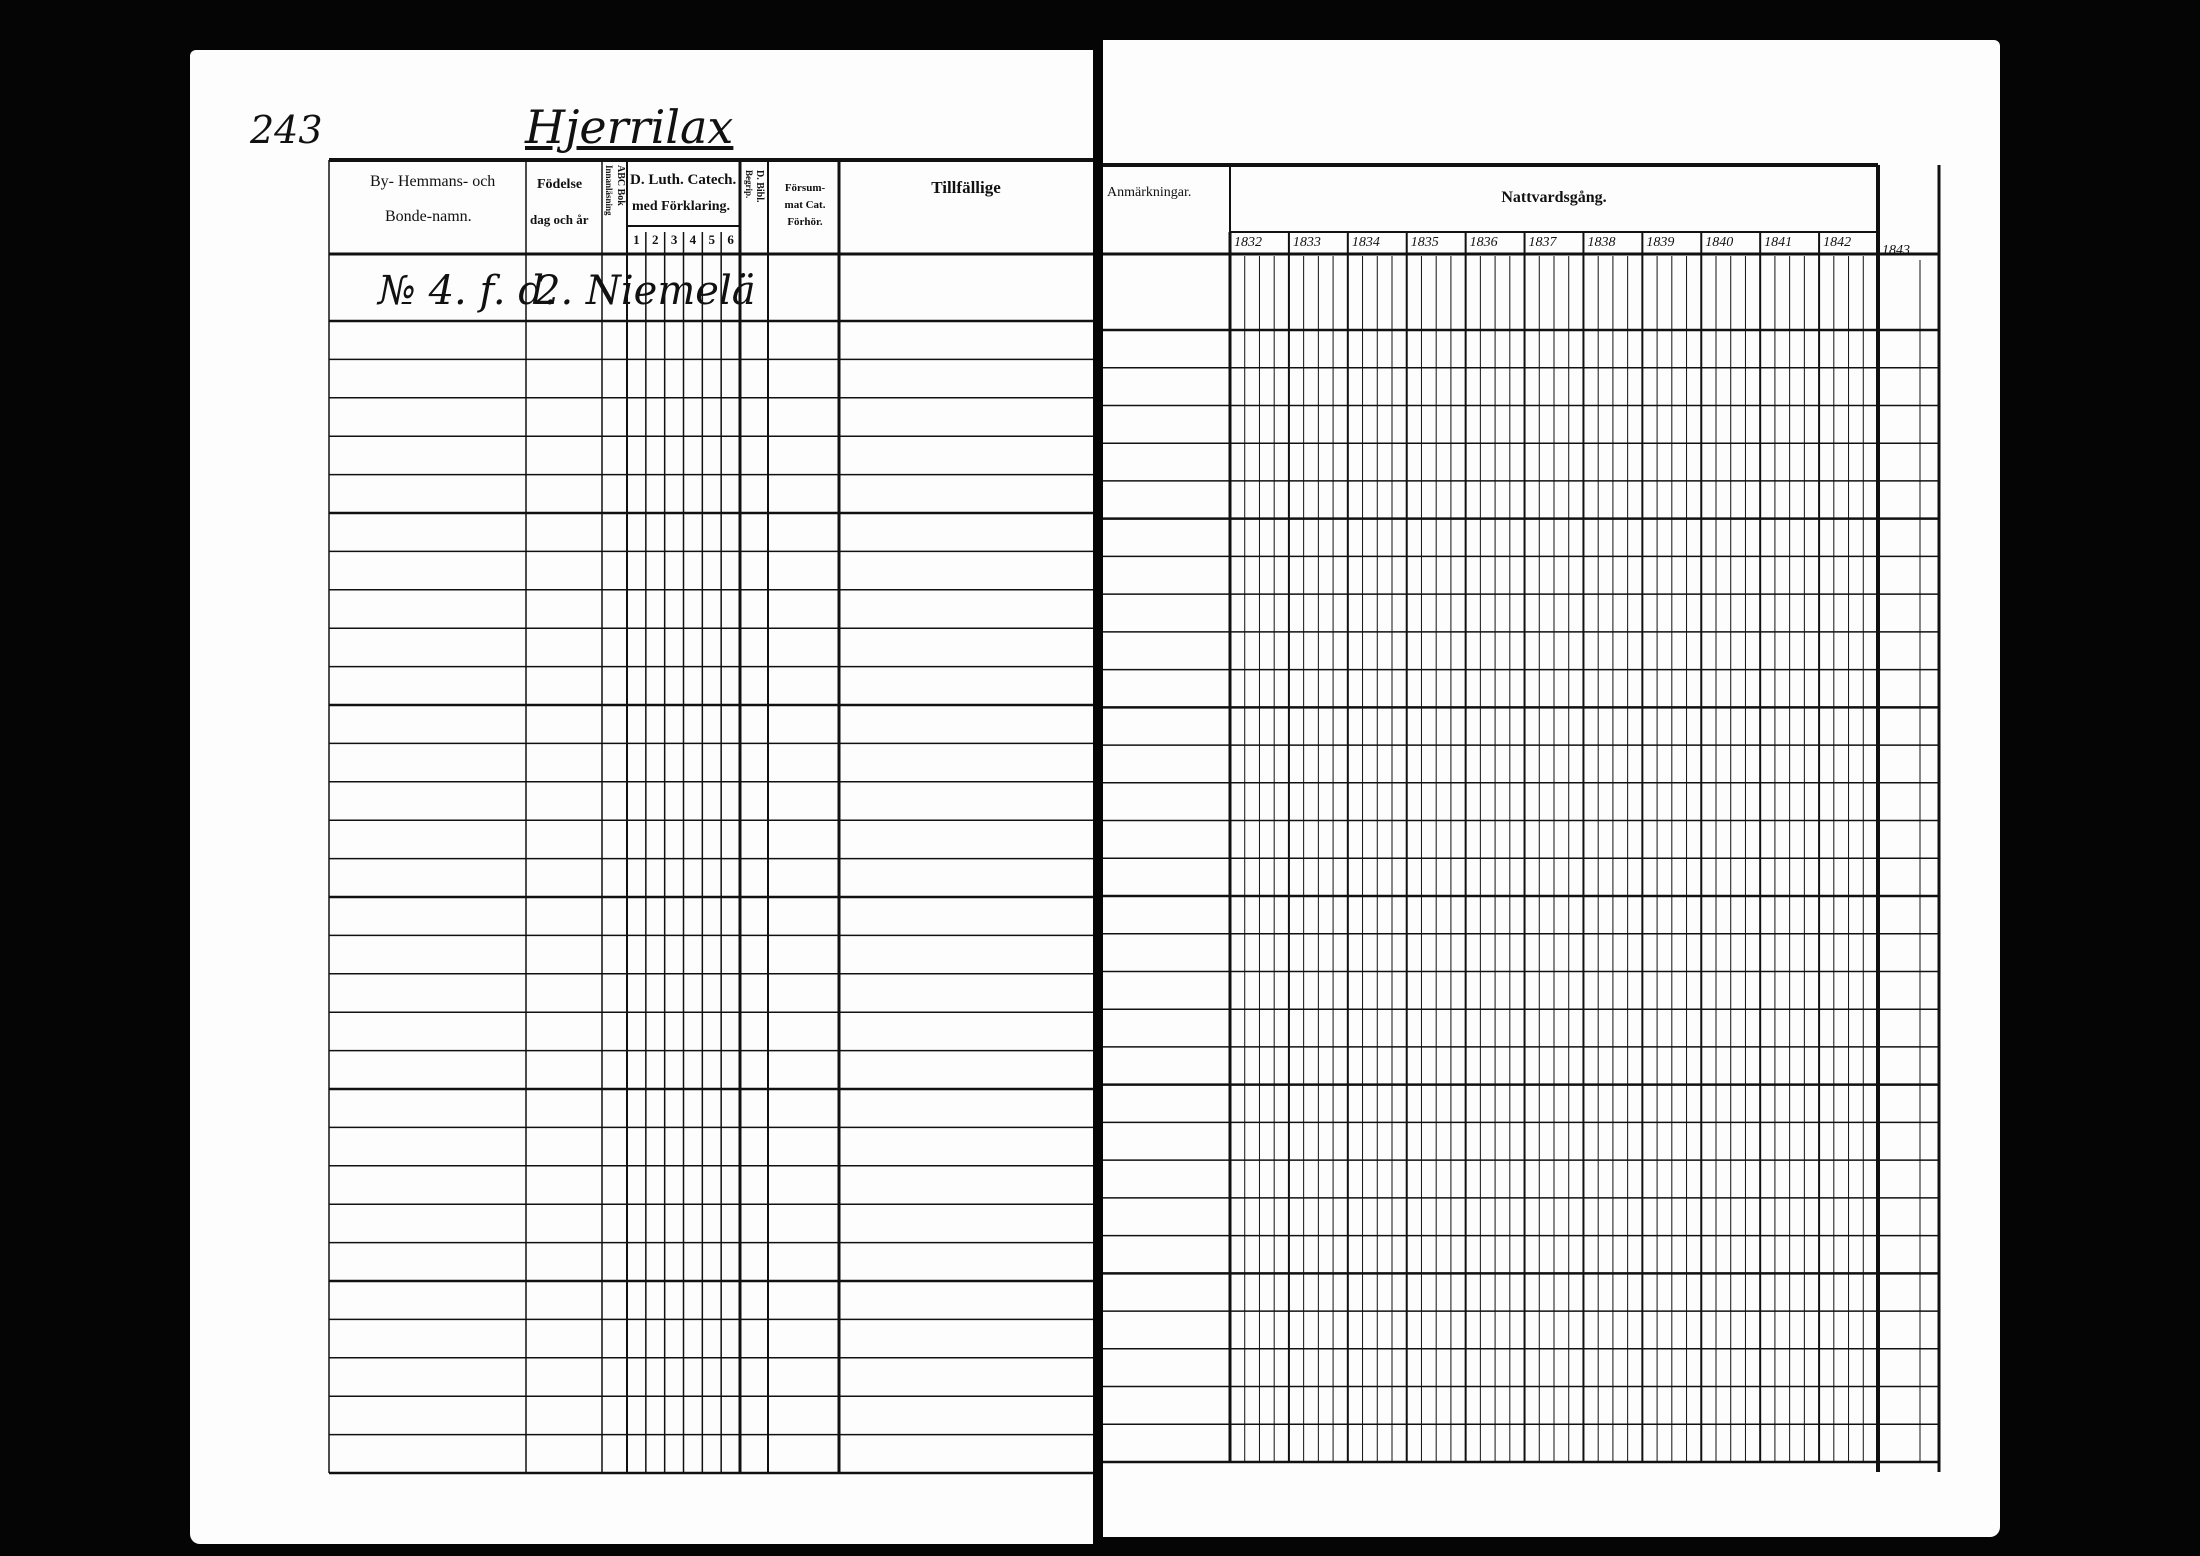 This screenshot has width=2200, height=1556. I want to click on year-1835: 1835, so click(1424, 242).